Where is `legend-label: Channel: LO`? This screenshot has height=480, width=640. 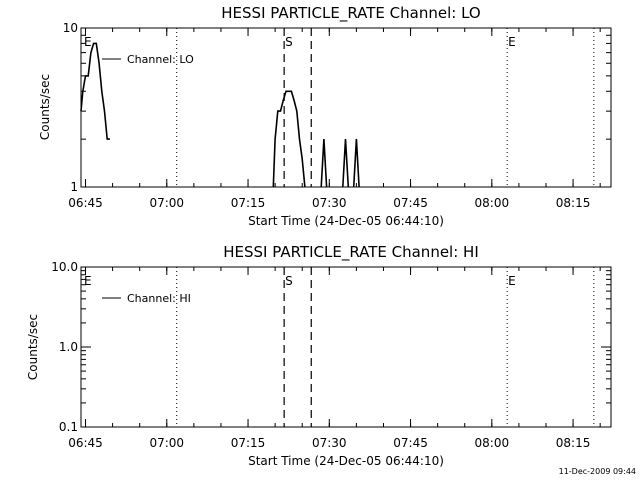
legend-label: Channel: LO is located at coordinates (160, 59).